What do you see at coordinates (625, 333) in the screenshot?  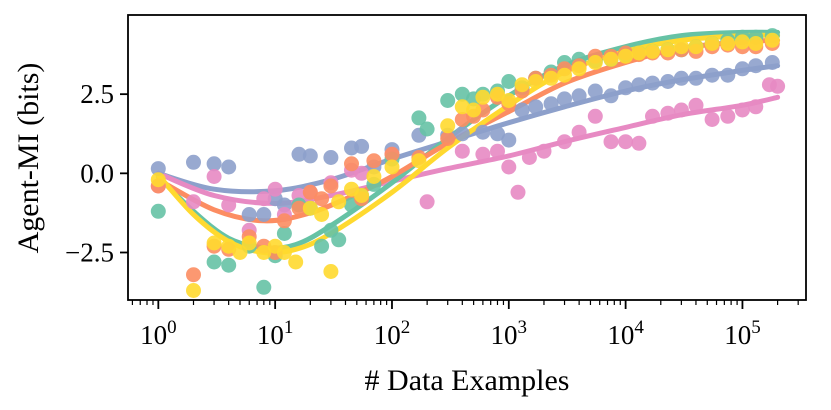 I see `x-tick-label-4: 10⁴` at bounding box center [625, 333].